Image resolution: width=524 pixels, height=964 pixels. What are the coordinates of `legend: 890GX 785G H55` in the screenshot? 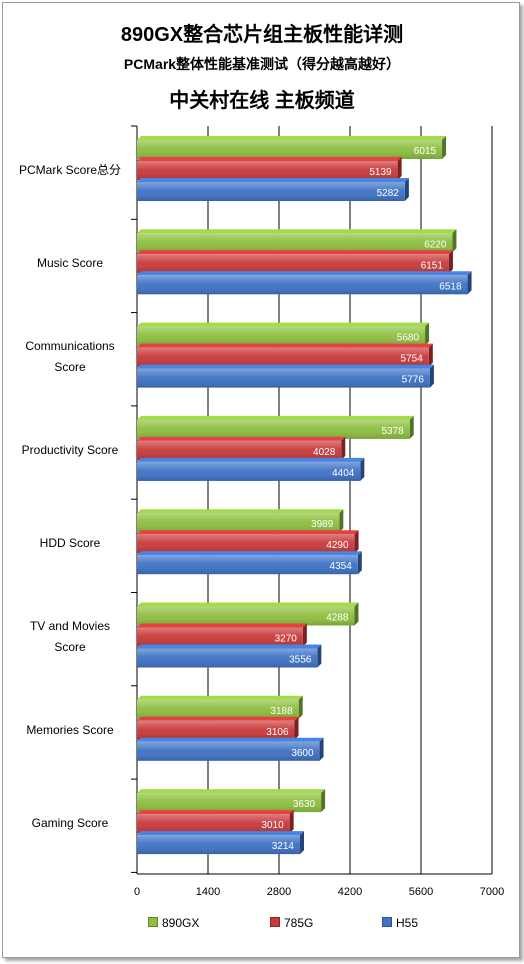 It's located at (262, 926).